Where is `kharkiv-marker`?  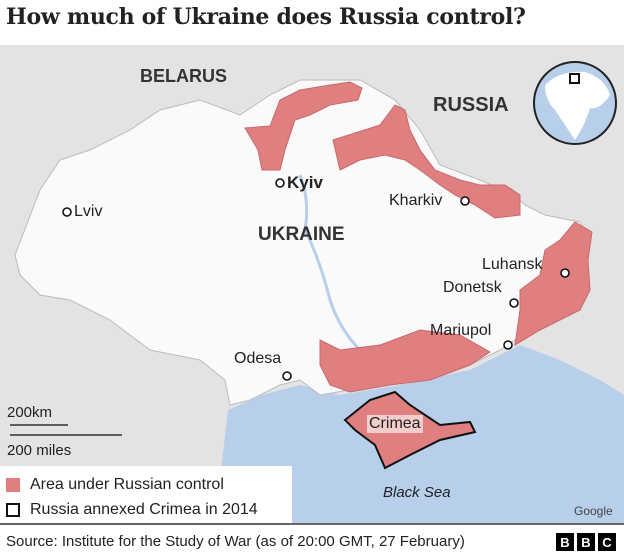 kharkiv-marker is located at coordinates (465, 201).